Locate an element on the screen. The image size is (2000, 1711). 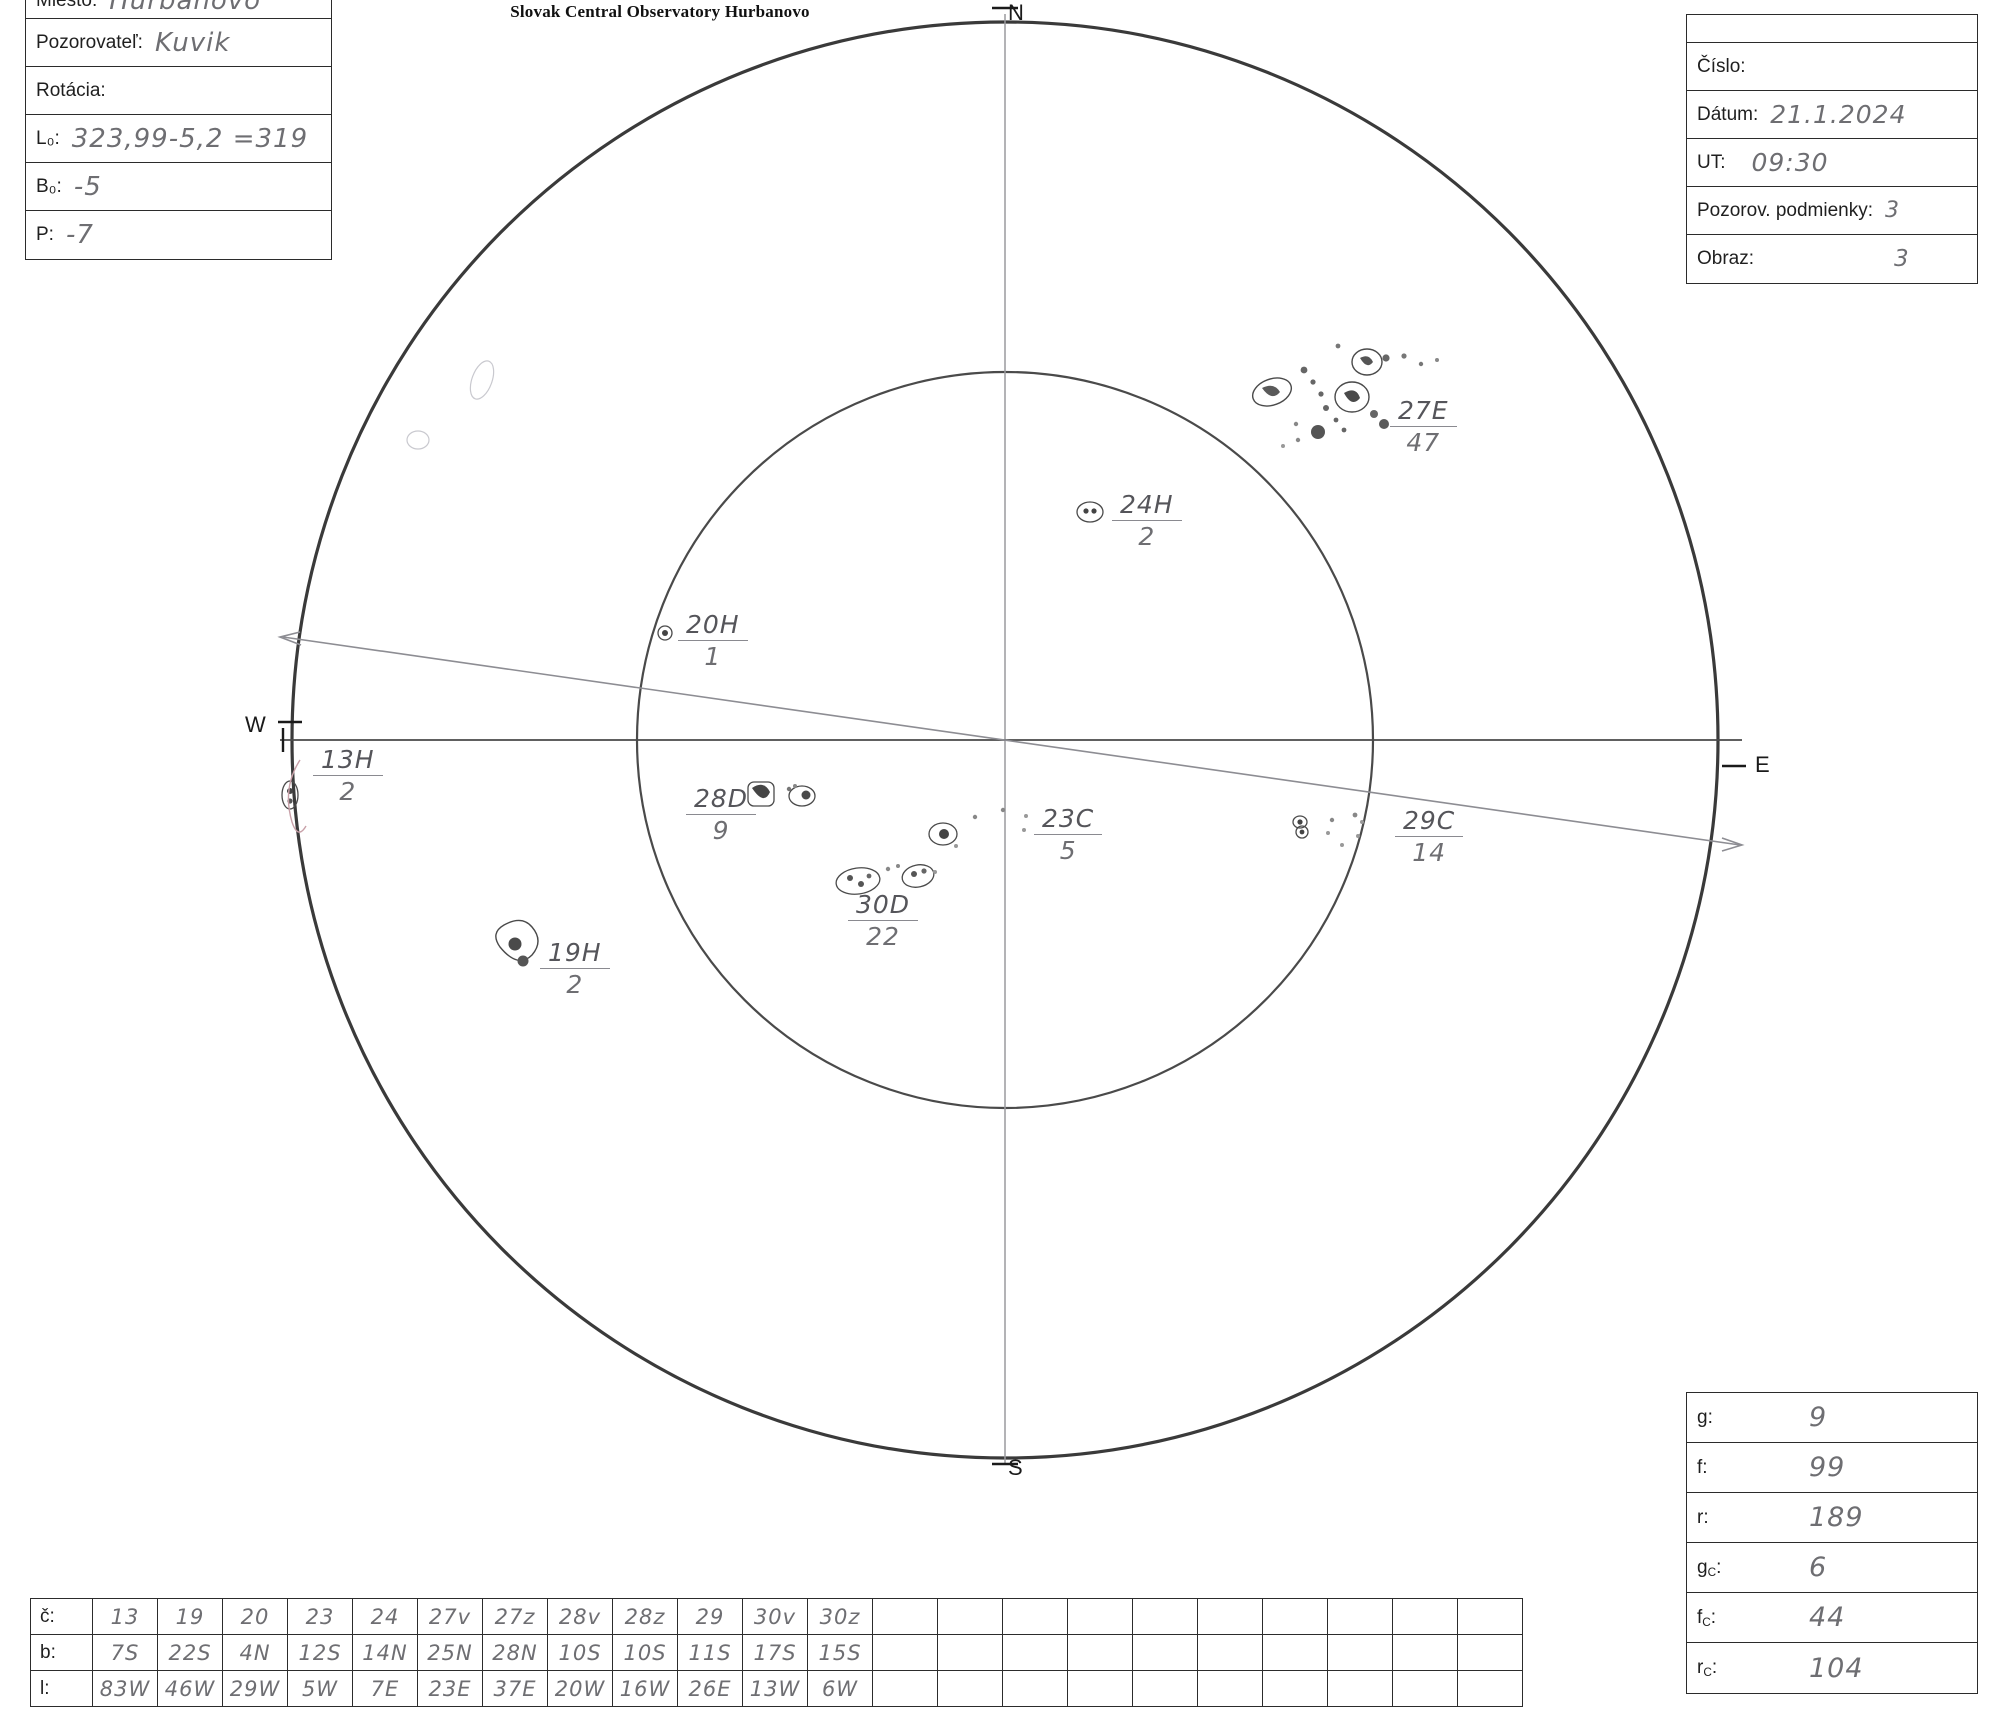
cardinal-east: E is located at coordinates (1762, 764).